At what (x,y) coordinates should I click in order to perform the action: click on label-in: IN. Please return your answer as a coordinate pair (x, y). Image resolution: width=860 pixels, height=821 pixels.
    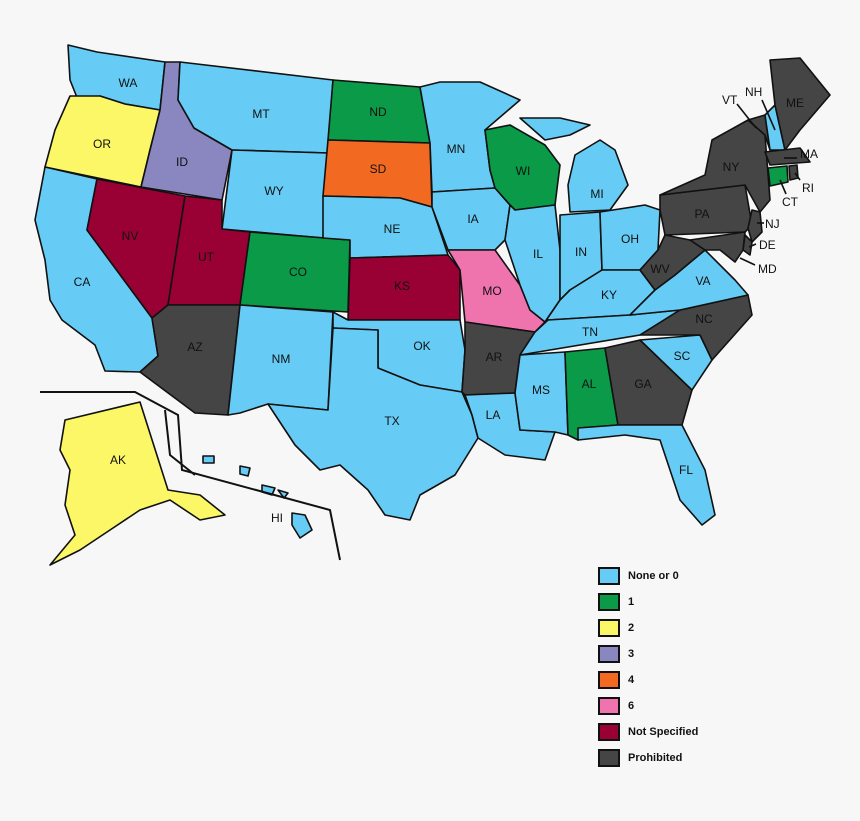
    Looking at the image, I should click on (581, 252).